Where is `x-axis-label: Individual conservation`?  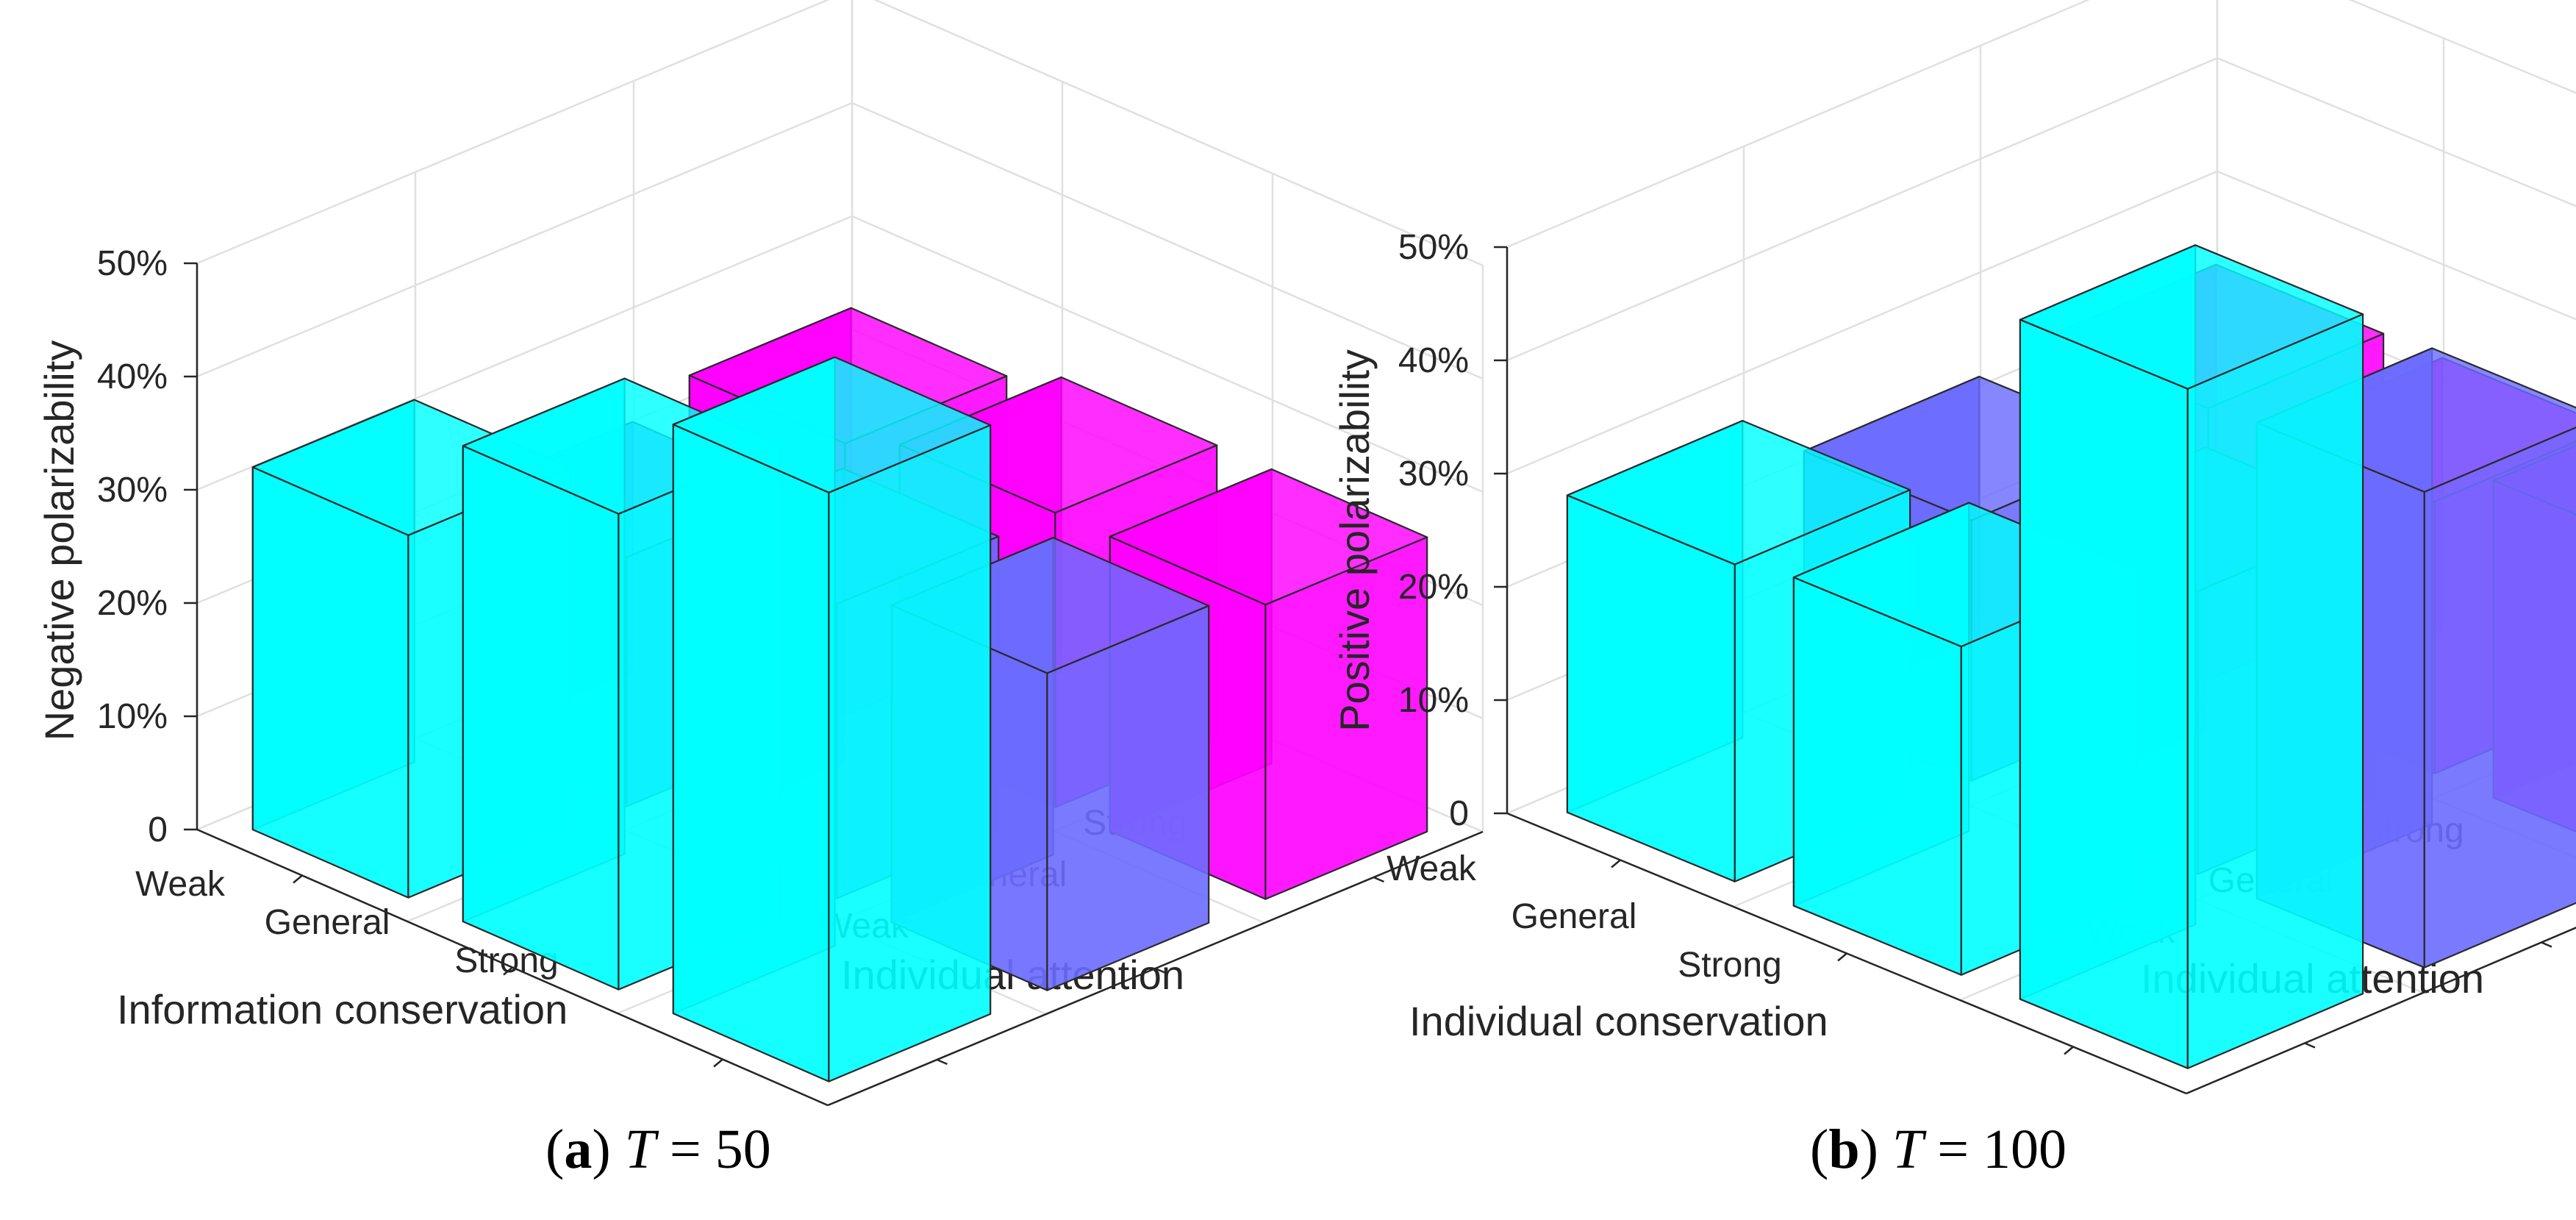 x-axis-label: Individual conservation is located at coordinates (1618, 1021).